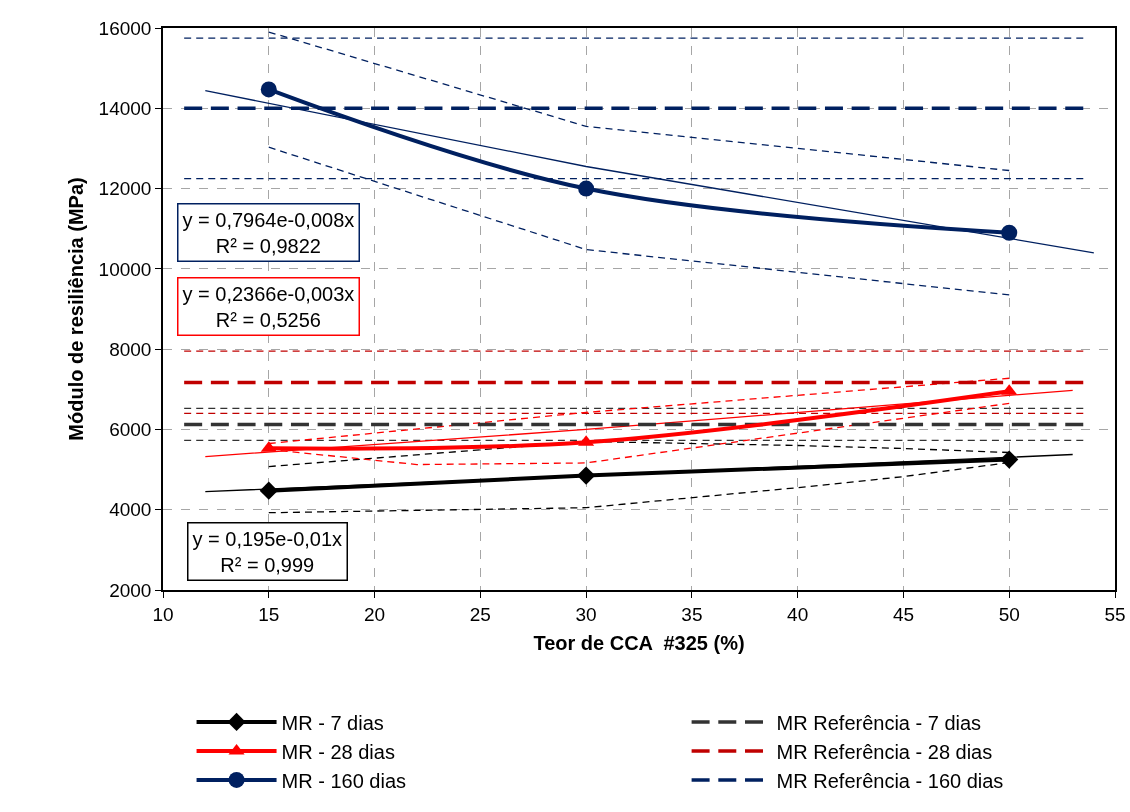  What do you see at coordinates (1115, 614) in the screenshot?
I see `x-tick-label: 55` at bounding box center [1115, 614].